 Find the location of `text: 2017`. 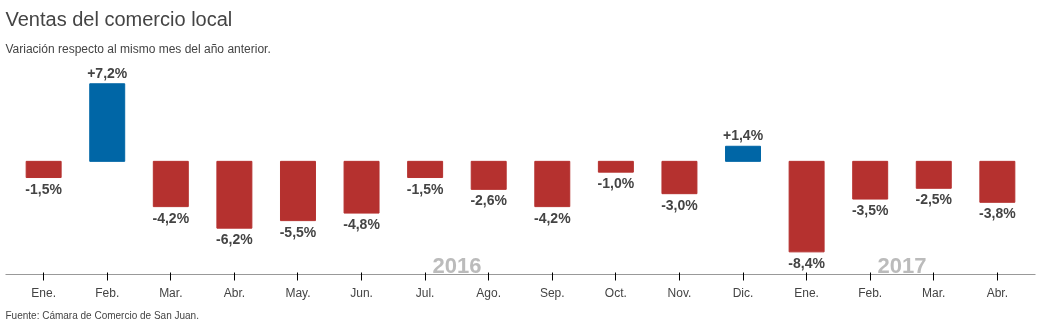

text: 2017 is located at coordinates (902, 265).